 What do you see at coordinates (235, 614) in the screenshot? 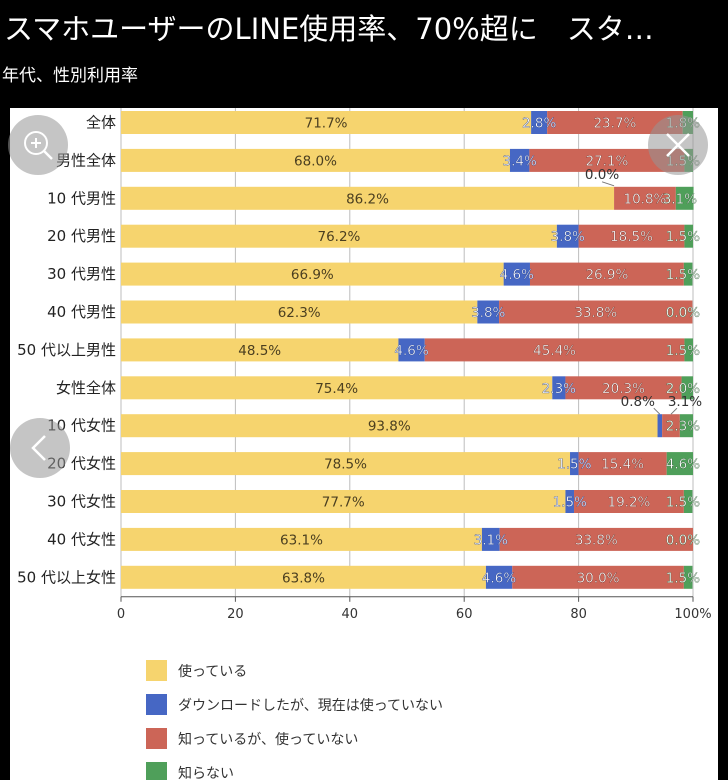
I see `x-tick-label: 20` at bounding box center [235, 614].